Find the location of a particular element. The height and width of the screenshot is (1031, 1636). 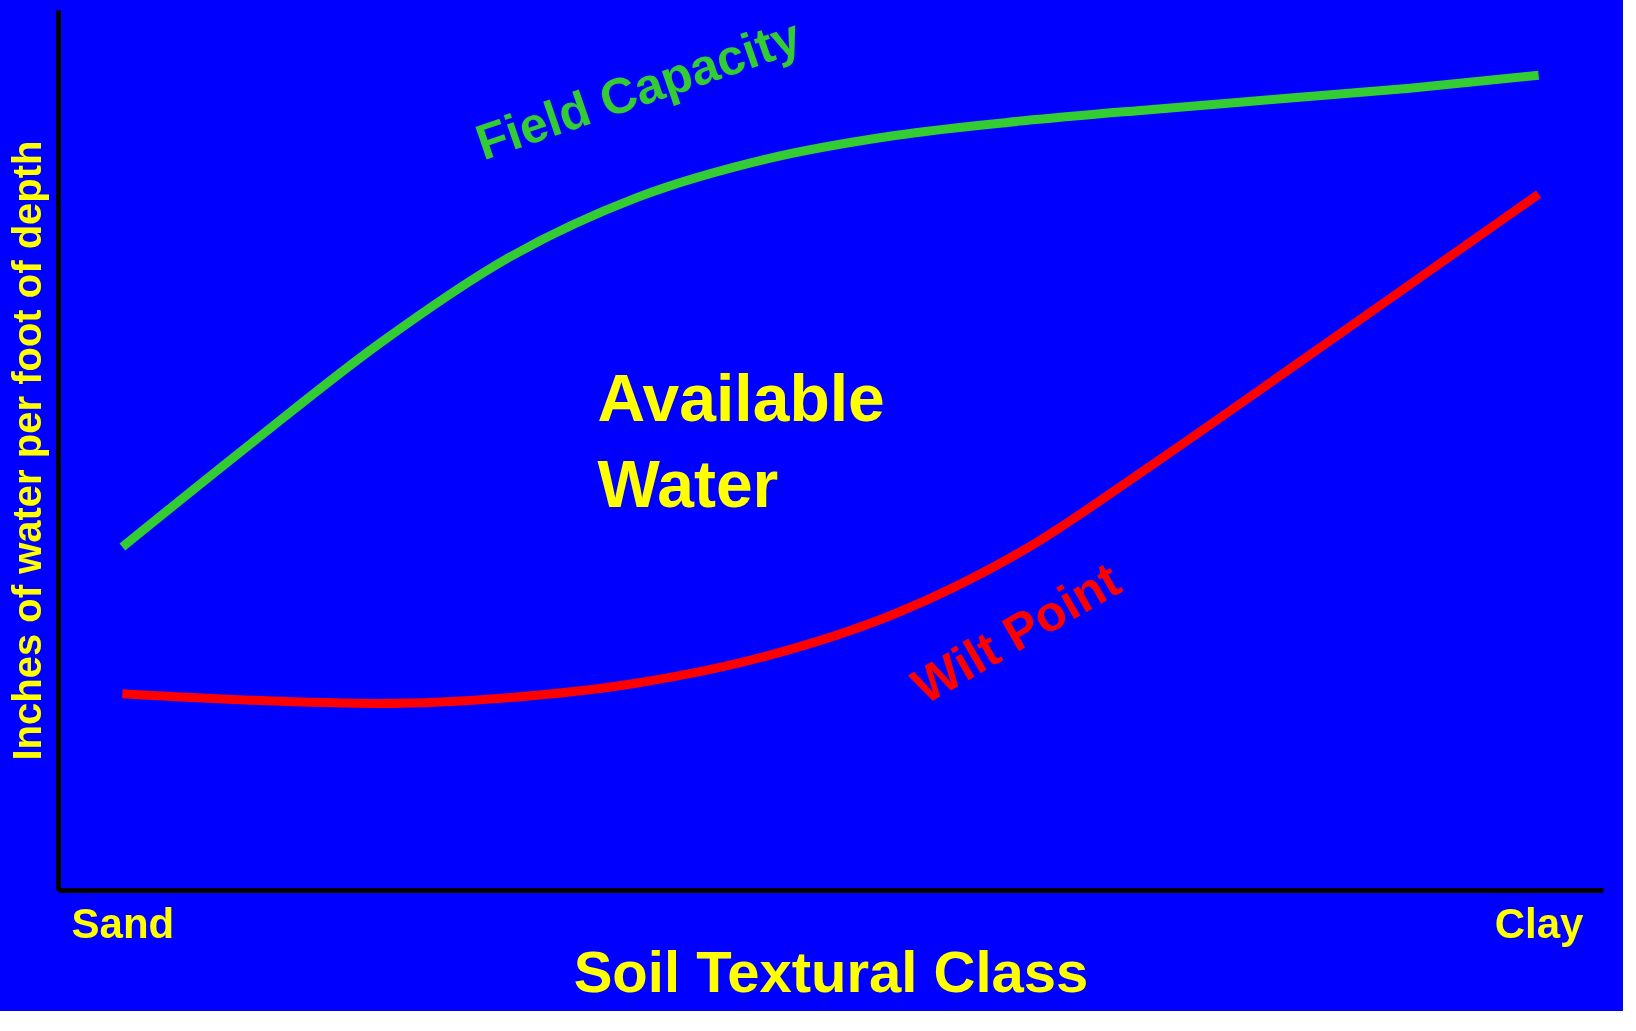

annotation: Available Water is located at coordinates (741, 441).